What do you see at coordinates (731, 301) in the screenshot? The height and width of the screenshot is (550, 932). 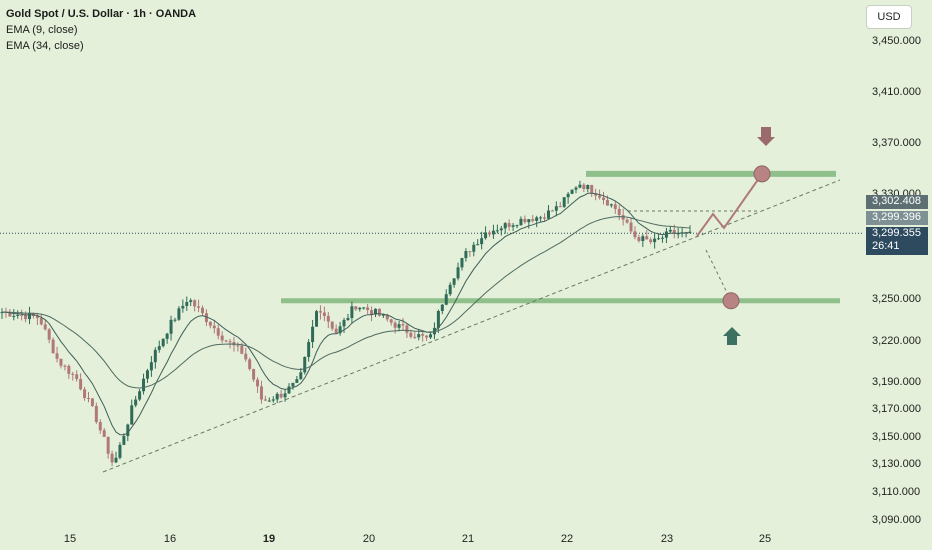 I see `bearish-target-marker` at bounding box center [731, 301].